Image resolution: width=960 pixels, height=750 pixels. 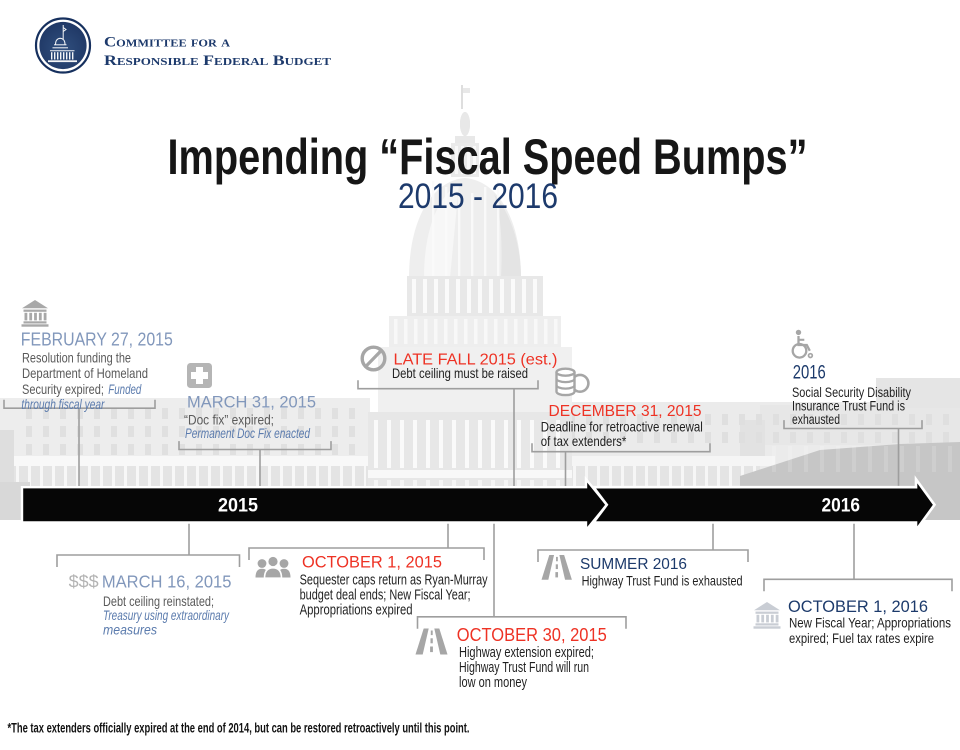 I want to click on svg-text: FEBRUARY 27, 2015, so click(x=97, y=340).